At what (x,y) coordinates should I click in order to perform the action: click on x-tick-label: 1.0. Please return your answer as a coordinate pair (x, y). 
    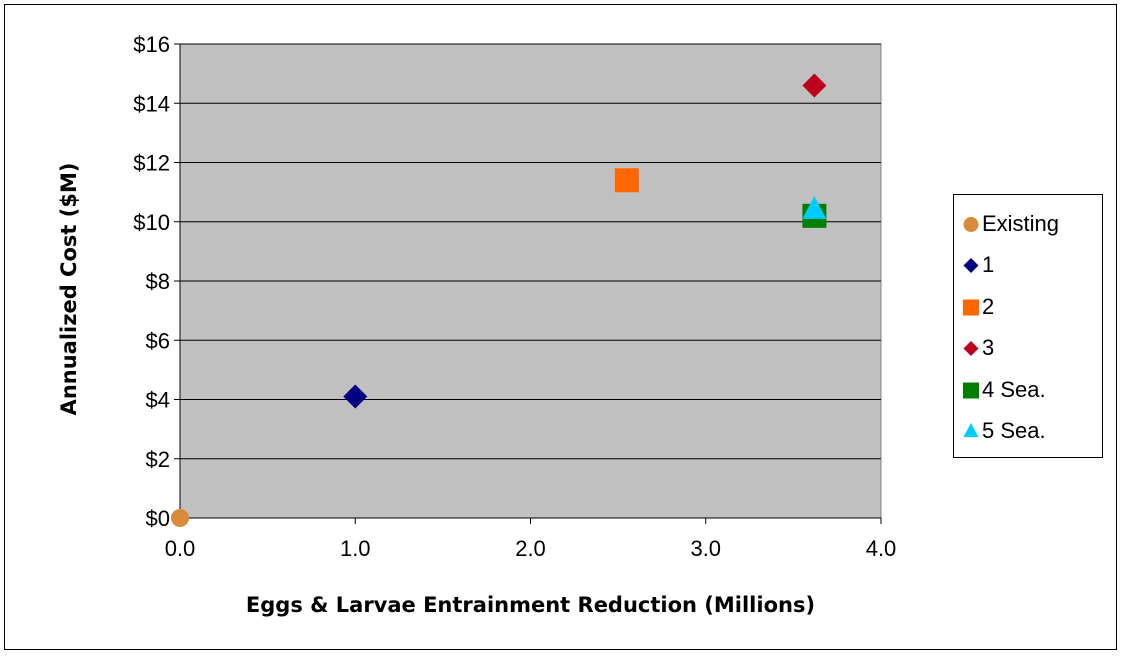
    Looking at the image, I should click on (355, 548).